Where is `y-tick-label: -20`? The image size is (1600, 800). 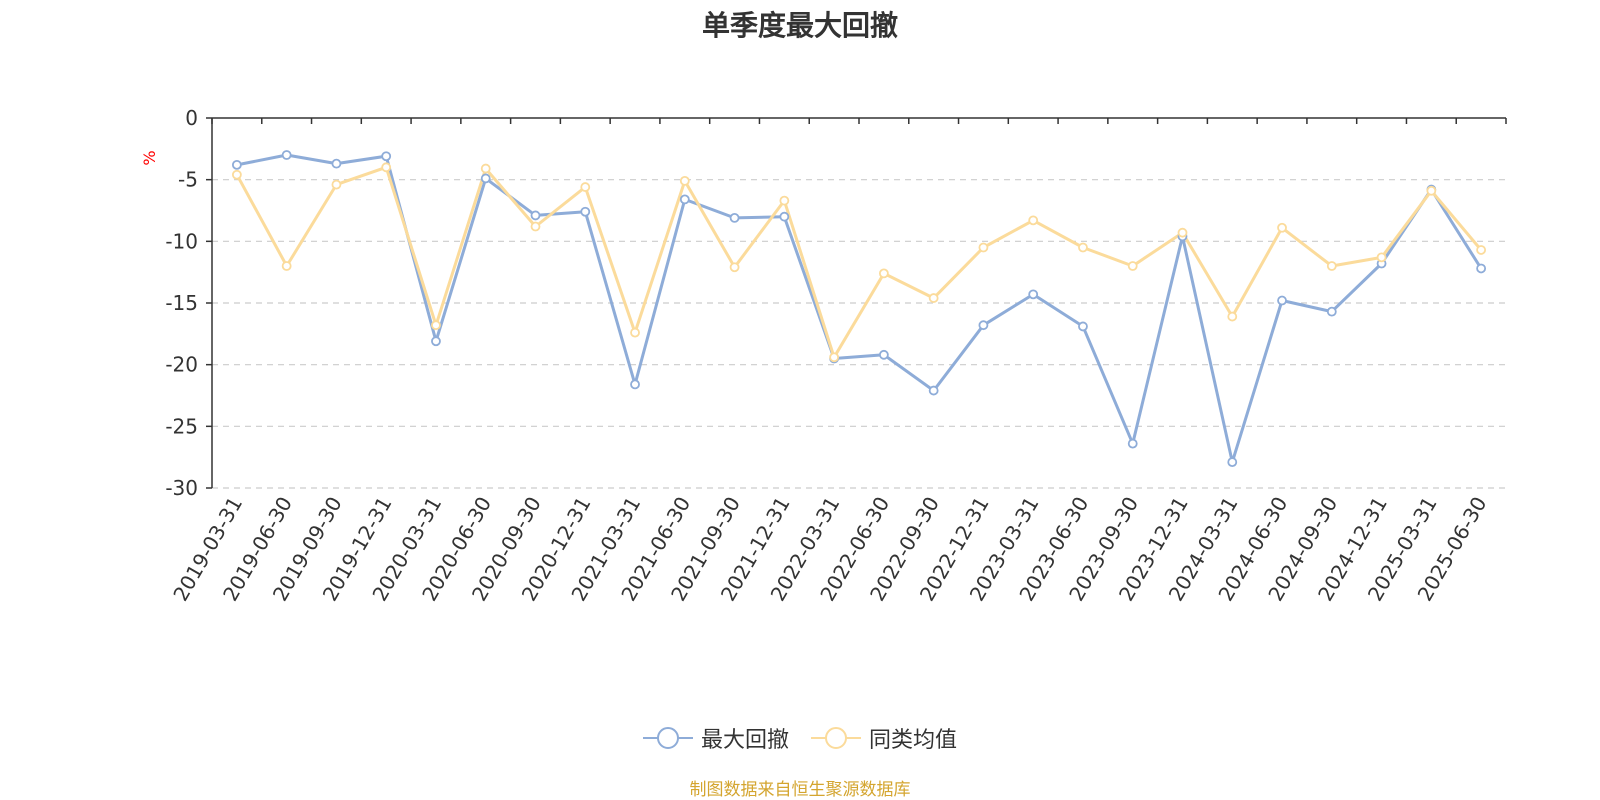
y-tick-label: -20 is located at coordinates (181, 365).